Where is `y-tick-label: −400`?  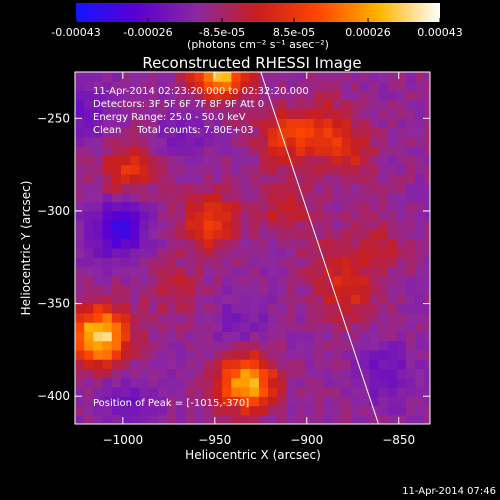
y-tick-label: −400 is located at coordinates (53, 396).